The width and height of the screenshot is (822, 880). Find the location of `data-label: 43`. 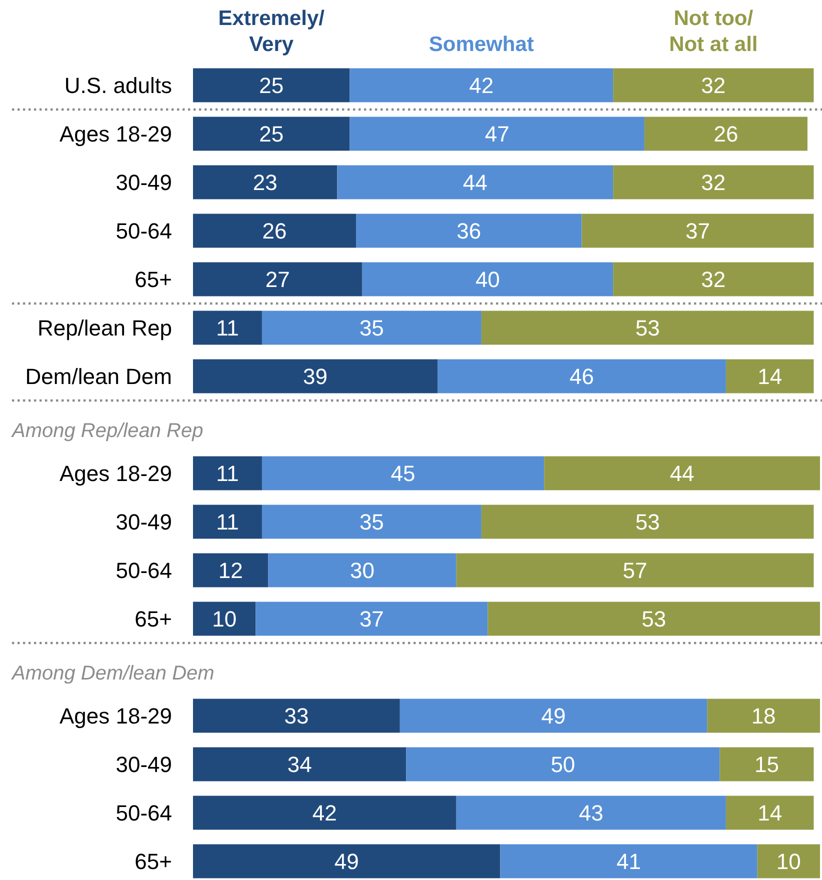

data-label: 43 is located at coordinates (591, 813).